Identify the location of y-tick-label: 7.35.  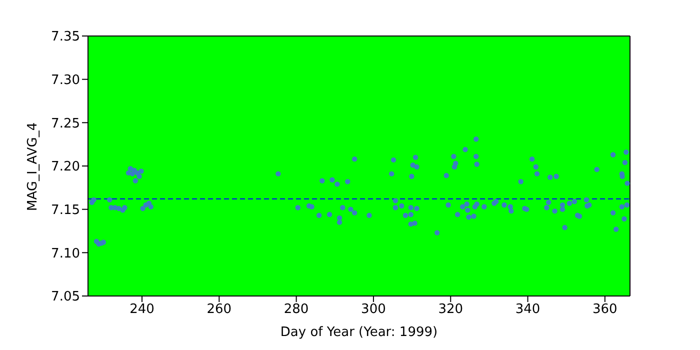
(65, 37).